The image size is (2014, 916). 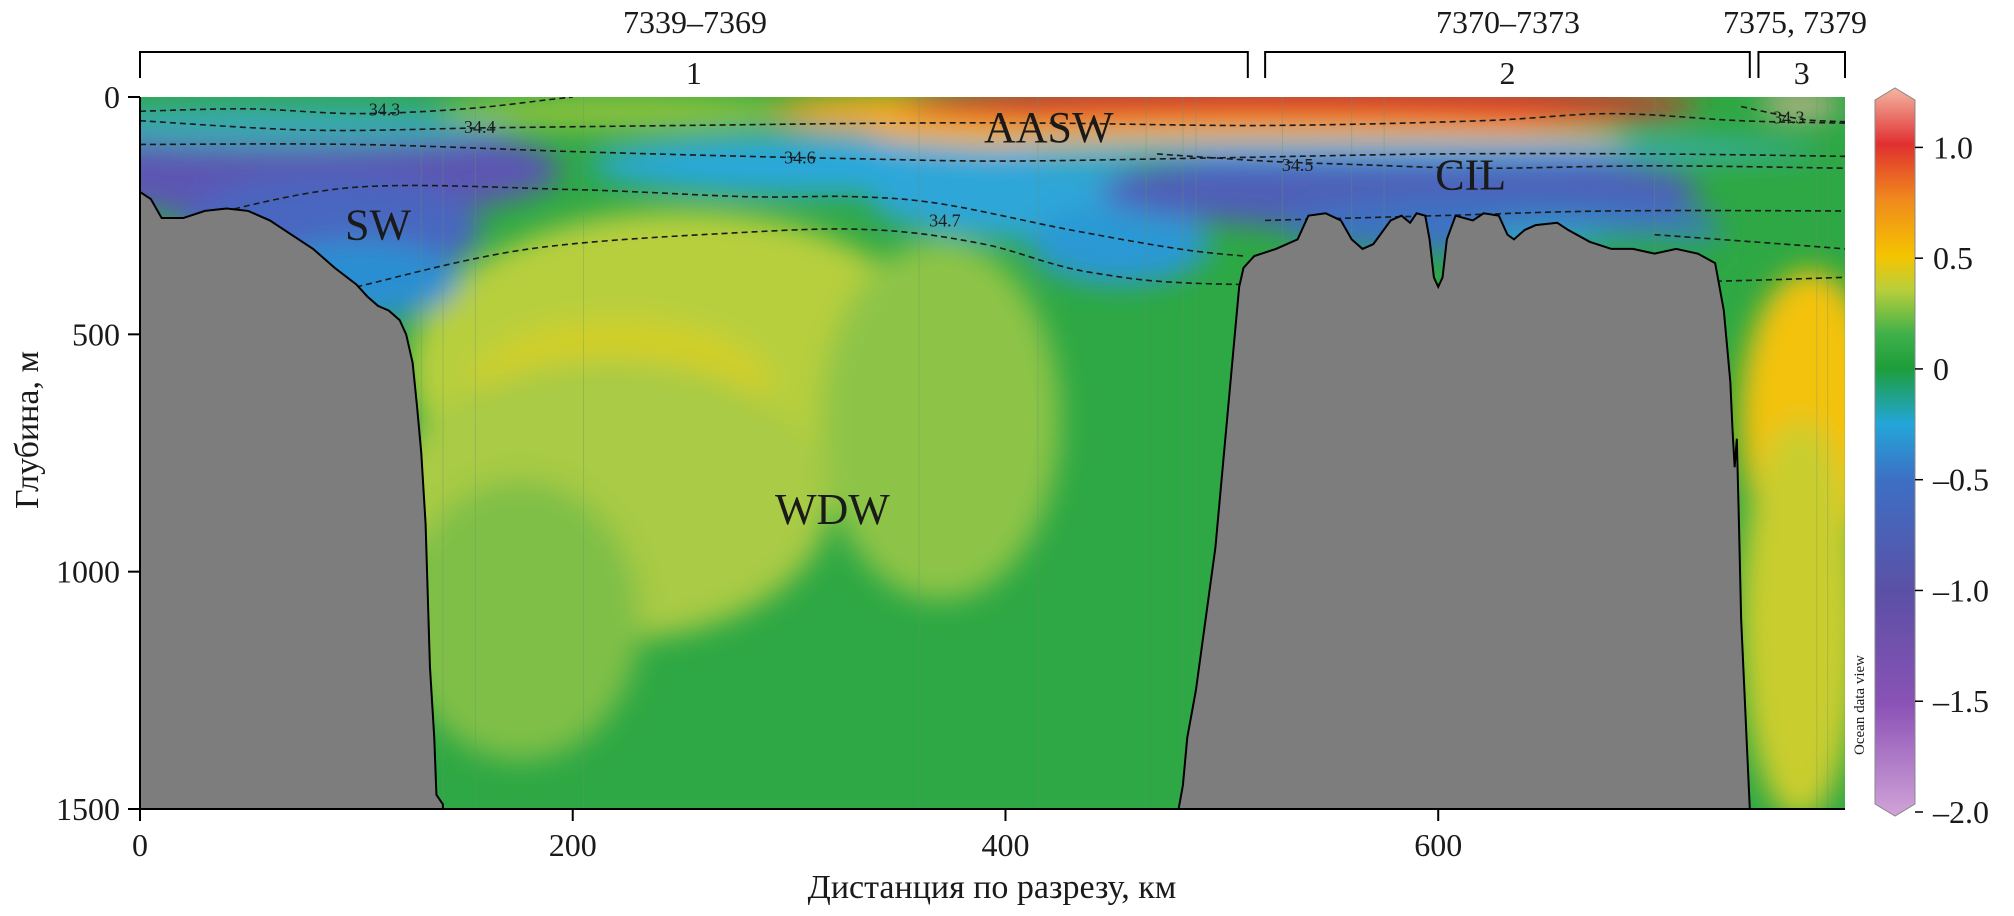 I want to click on x-tick-label: 200, so click(x=573, y=845).